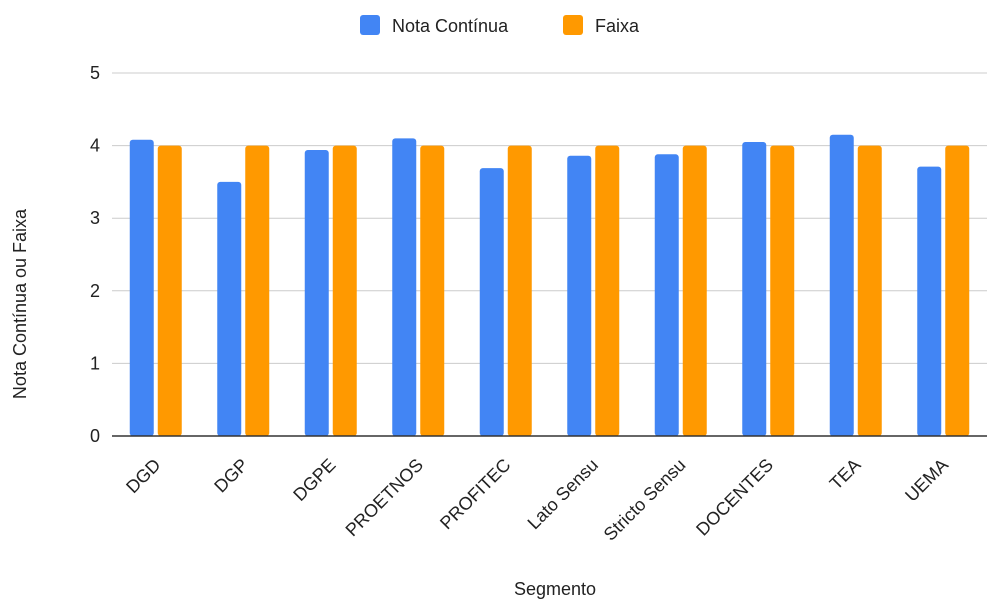 The image size is (987, 600). Describe the element at coordinates (845, 474) in the screenshot. I see `x-tick-label: TEA` at that location.